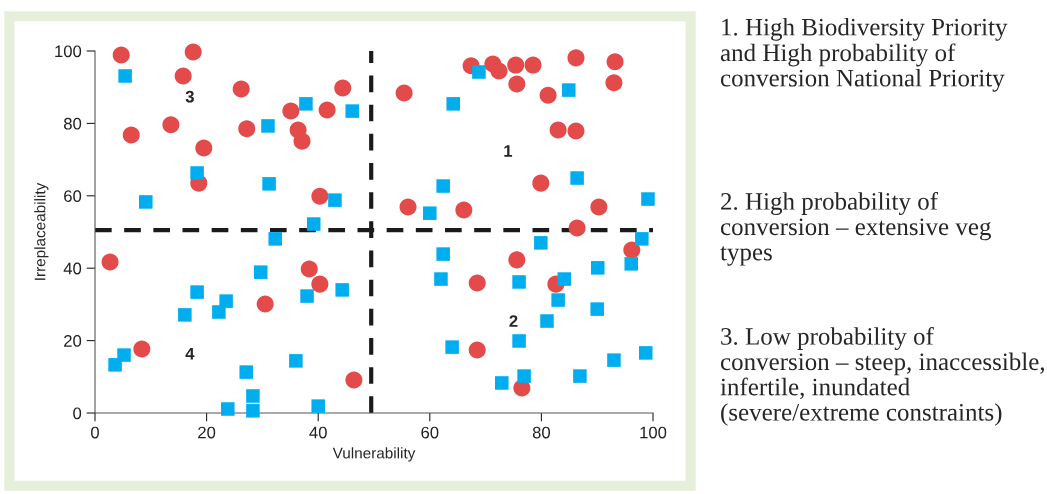 This screenshot has width=1047, height=494. Describe the element at coordinates (41, 231) in the screenshot. I see `y-axis-title: Irreplaceability` at that location.